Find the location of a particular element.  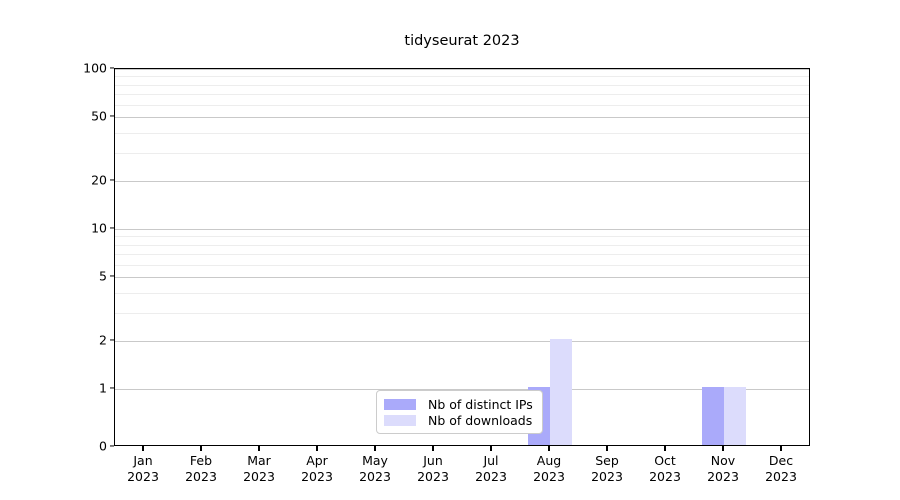

legend-item: Nb of downloads is located at coordinates (458, 420).